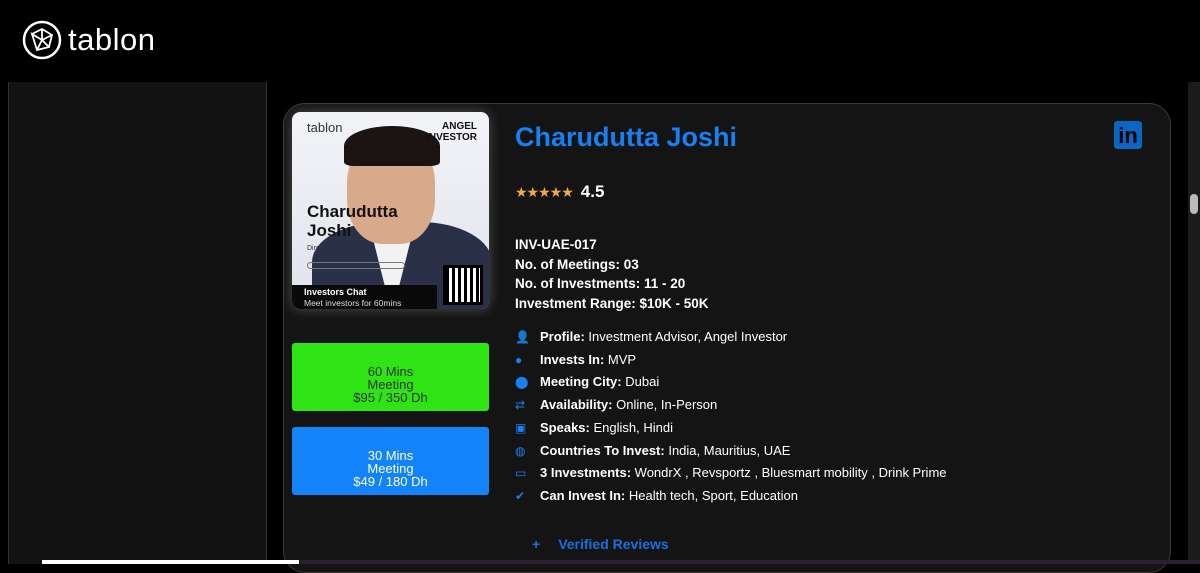 The height and width of the screenshot is (573, 1200). I want to click on network-globe-icon, so click(42, 40).